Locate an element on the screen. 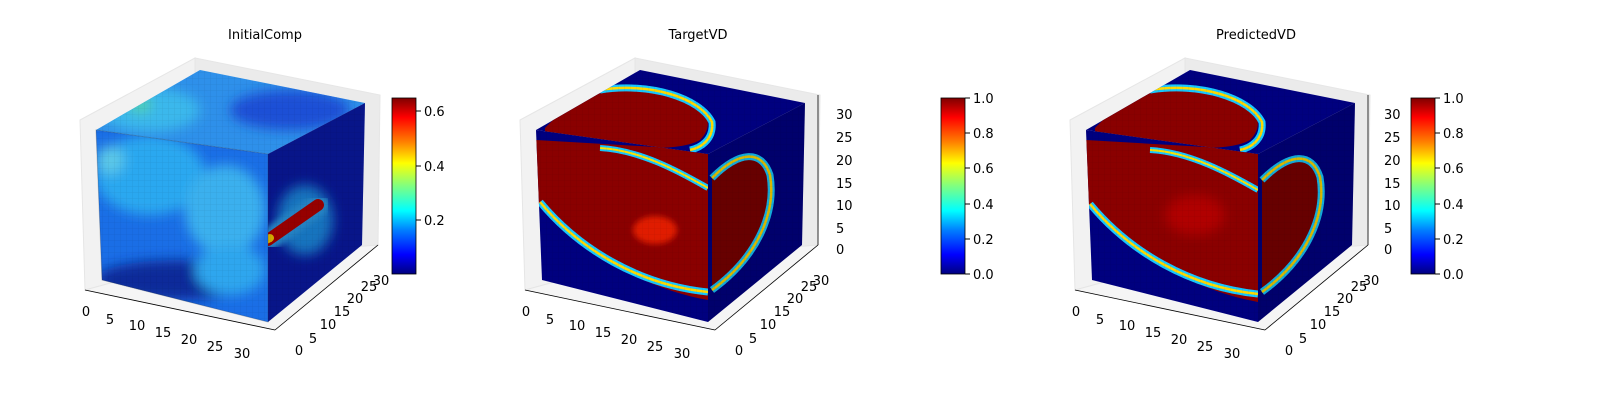  chart-title: PredictedVD is located at coordinates (1256, 35).